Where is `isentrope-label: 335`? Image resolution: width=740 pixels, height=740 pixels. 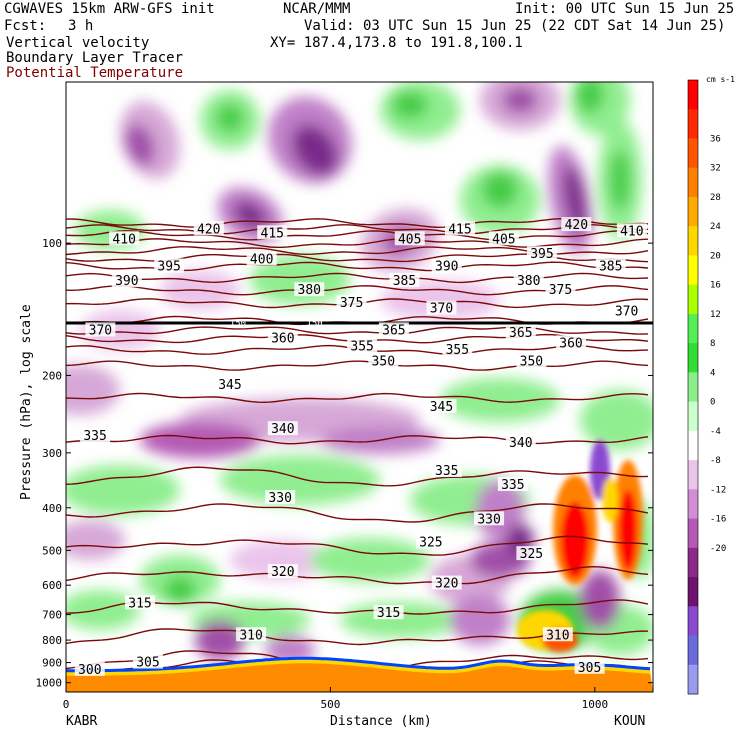 isentrope-label: 335 is located at coordinates (446, 471).